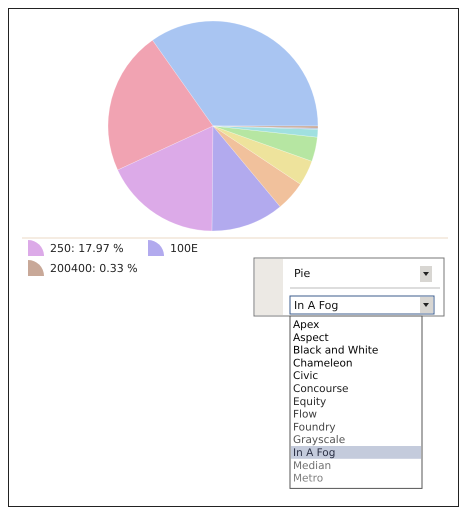  I want to click on text: Metro, so click(308, 478).